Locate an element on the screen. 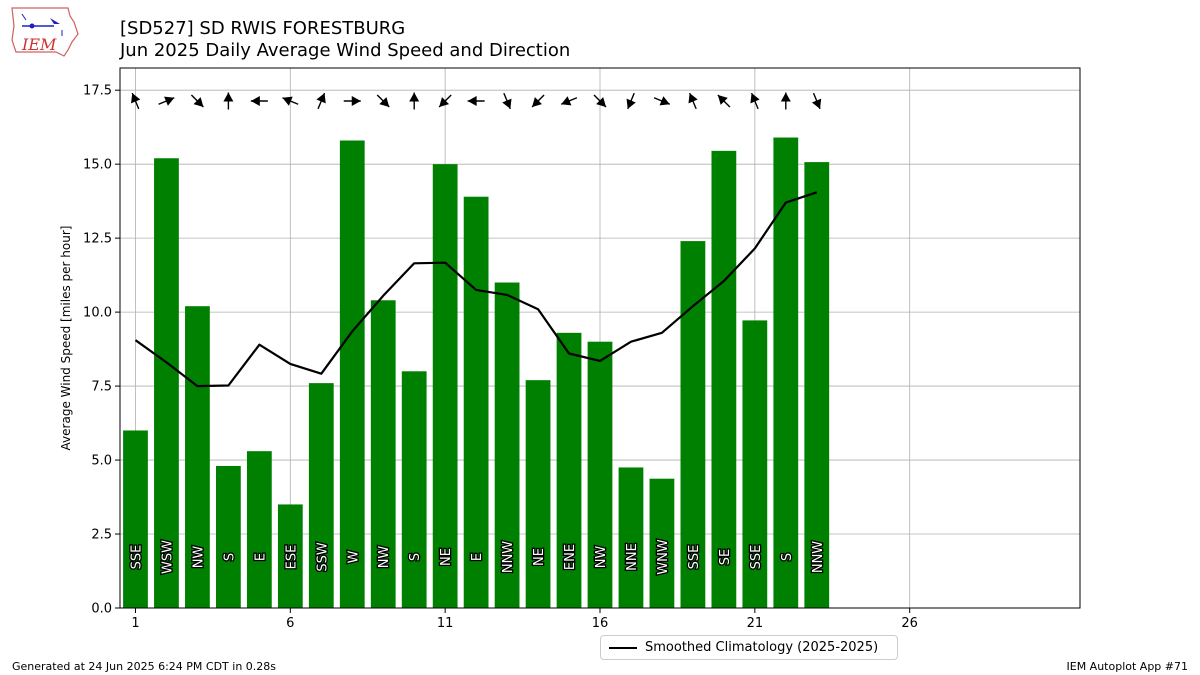  direction-label: W is located at coordinates (353, 556).